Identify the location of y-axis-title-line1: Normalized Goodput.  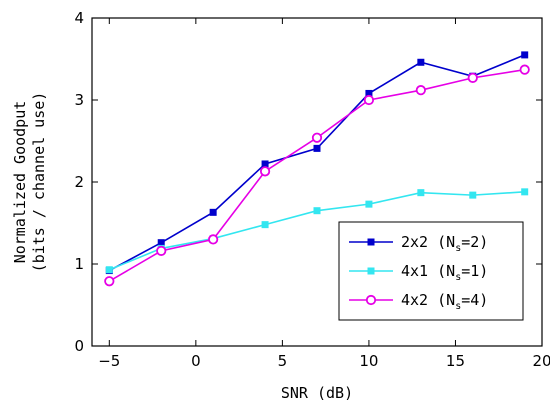
(20, 182).